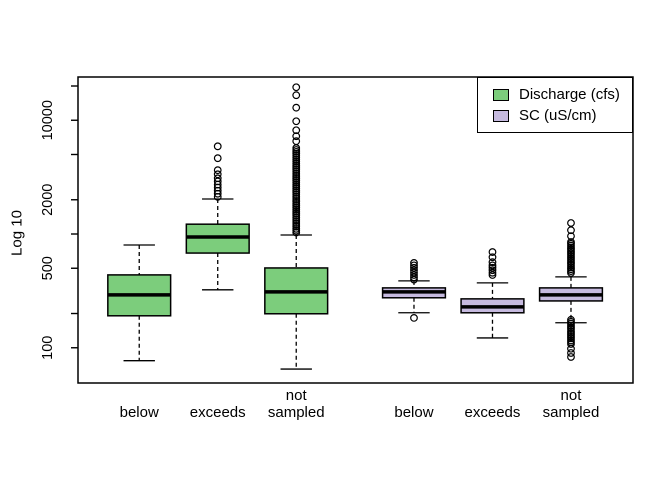  What do you see at coordinates (48, 348) in the screenshot?
I see `y-tick-label: 100` at bounding box center [48, 348].